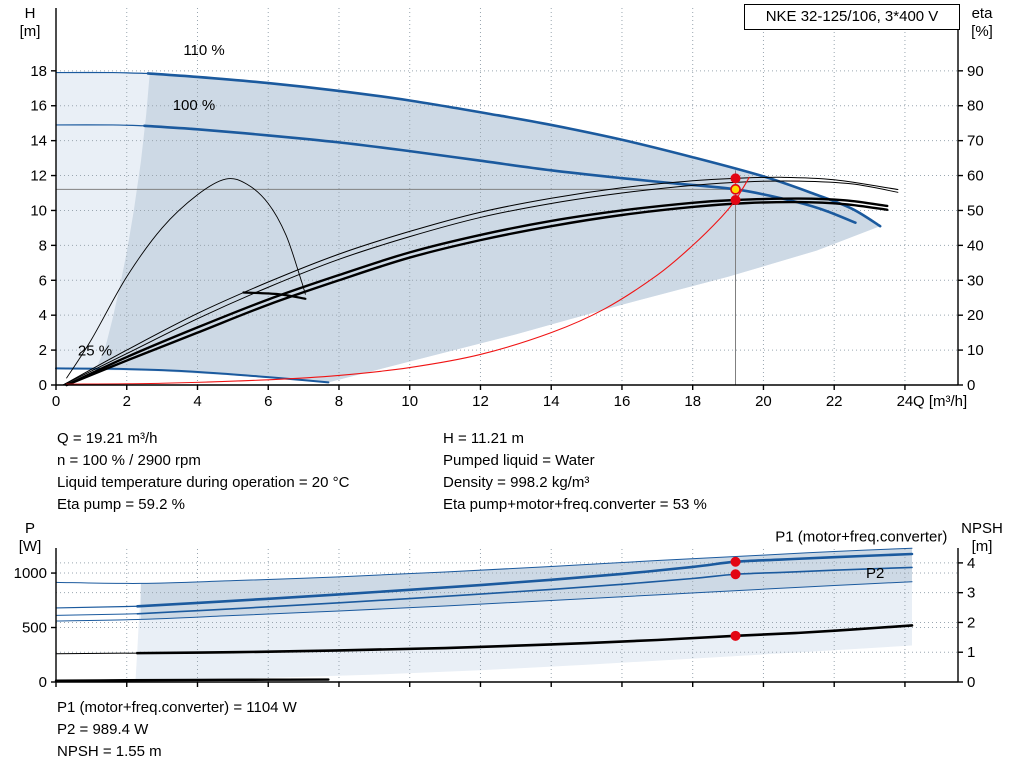 The height and width of the screenshot is (781, 1024). Describe the element at coordinates (186, 278) in the screenshot. I see `eta-reduced-speed` at that location.